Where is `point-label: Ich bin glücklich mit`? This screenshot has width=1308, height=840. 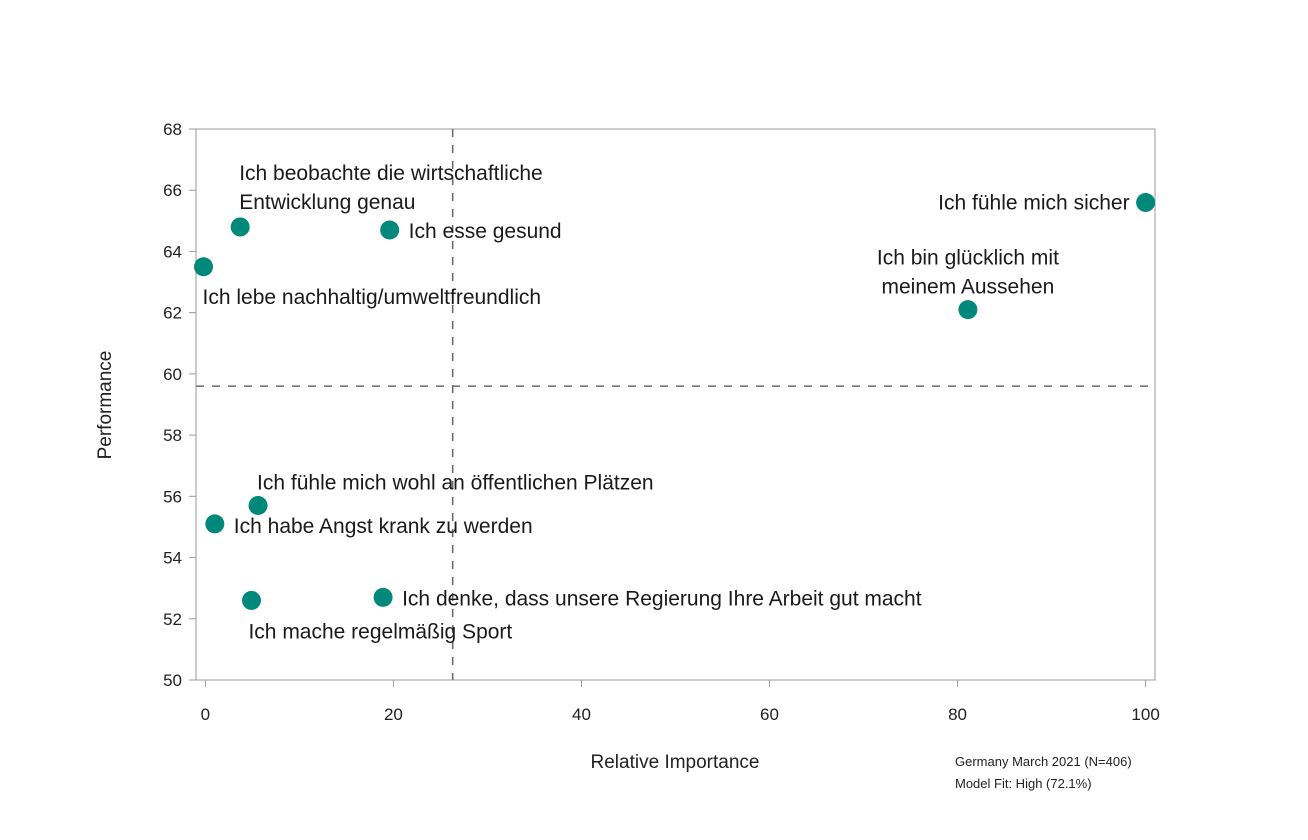
point-label: Ich bin glücklich mit is located at coordinates (968, 258).